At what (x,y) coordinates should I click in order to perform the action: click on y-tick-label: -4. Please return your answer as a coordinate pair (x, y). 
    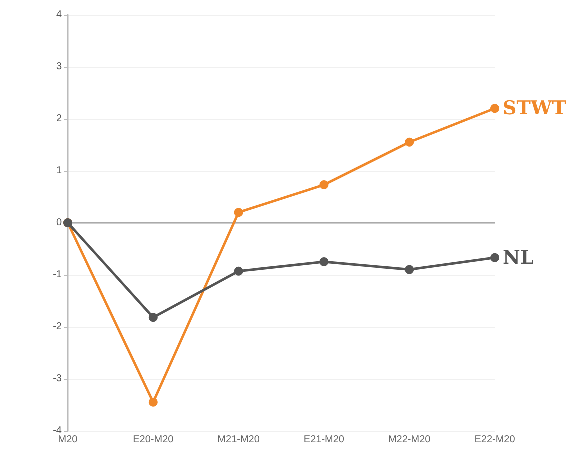
    Looking at the image, I should click on (57, 431).